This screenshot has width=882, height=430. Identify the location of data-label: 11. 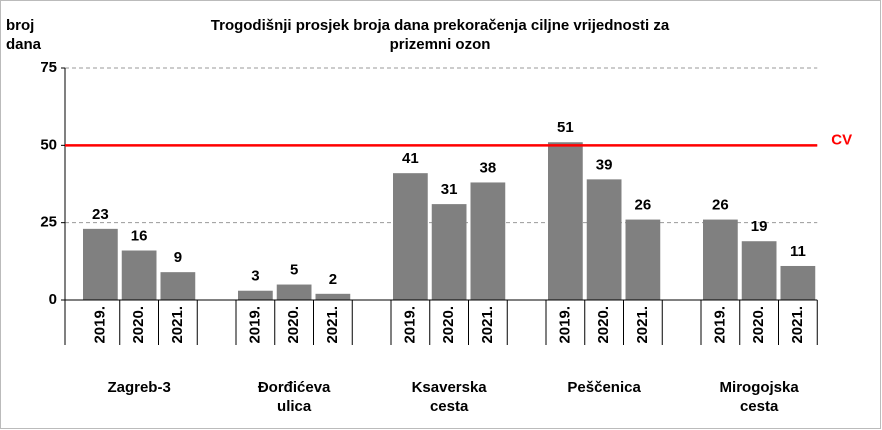
(798, 251).